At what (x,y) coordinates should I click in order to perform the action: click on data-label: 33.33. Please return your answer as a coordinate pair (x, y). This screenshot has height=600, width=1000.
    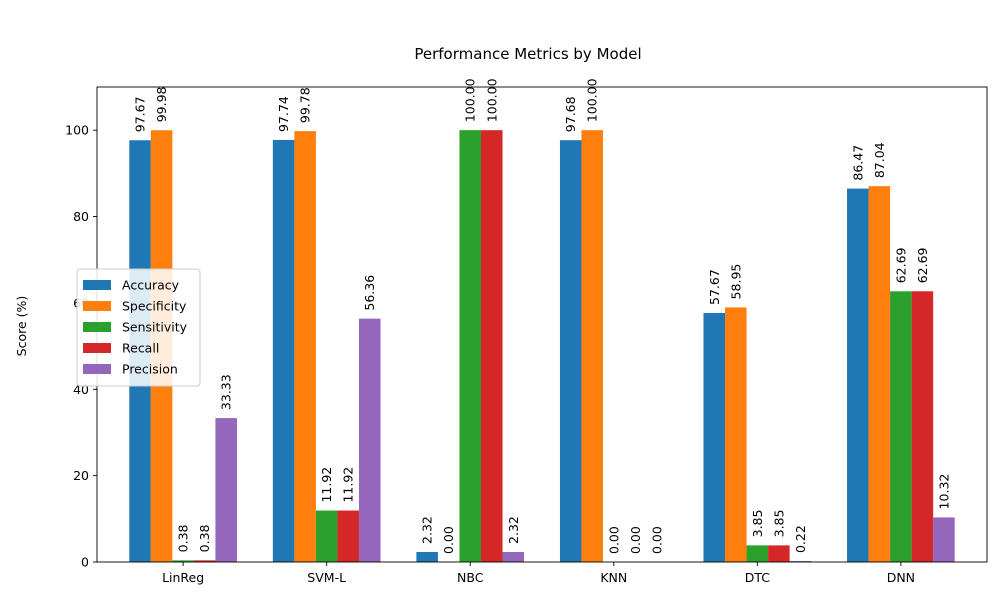
    Looking at the image, I should click on (226, 392).